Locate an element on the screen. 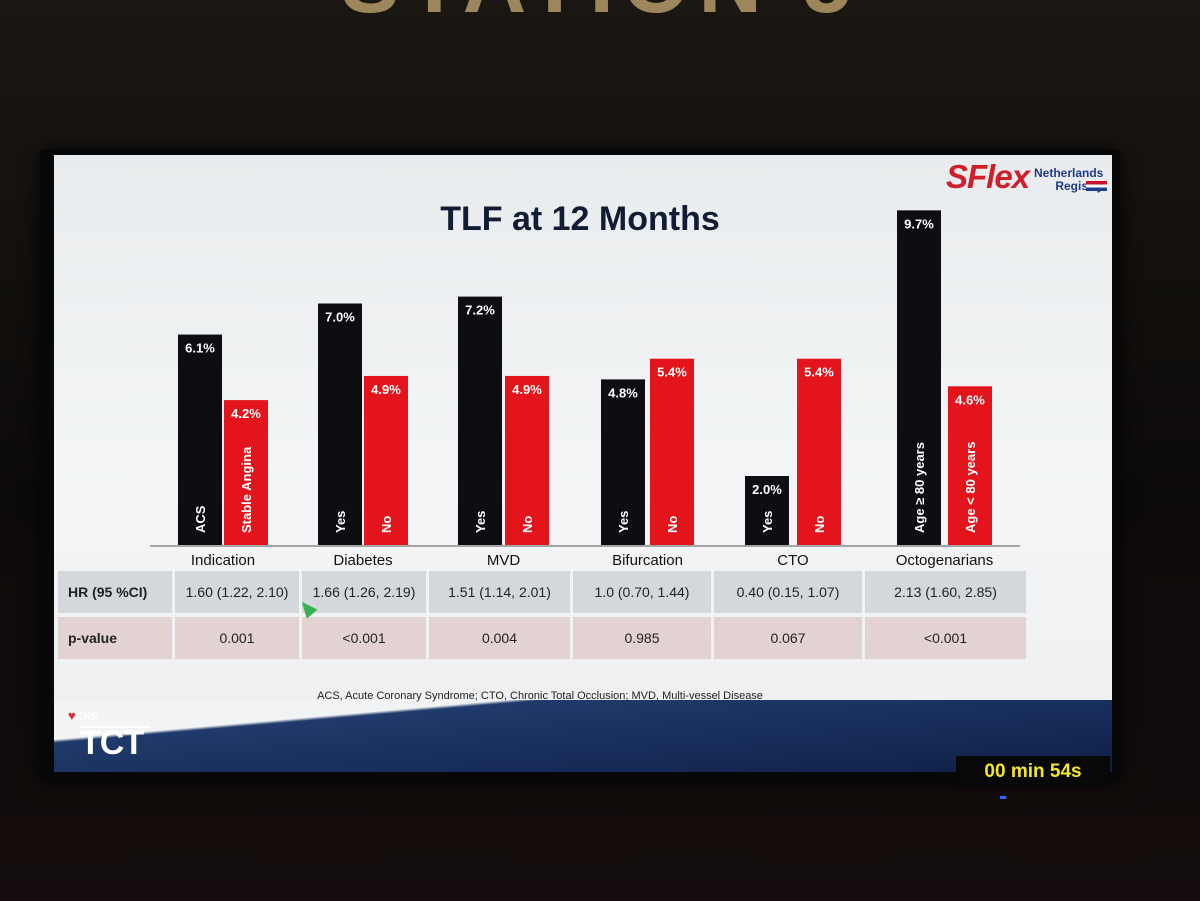  bar-category-label-4: Yes is located at coordinates (480, 522).